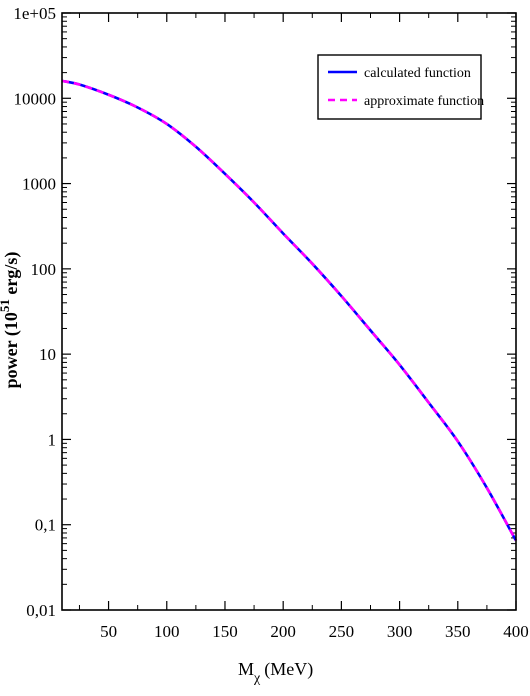 The image size is (530, 696). I want to click on x-tick-label-7: 400, so click(516, 631).